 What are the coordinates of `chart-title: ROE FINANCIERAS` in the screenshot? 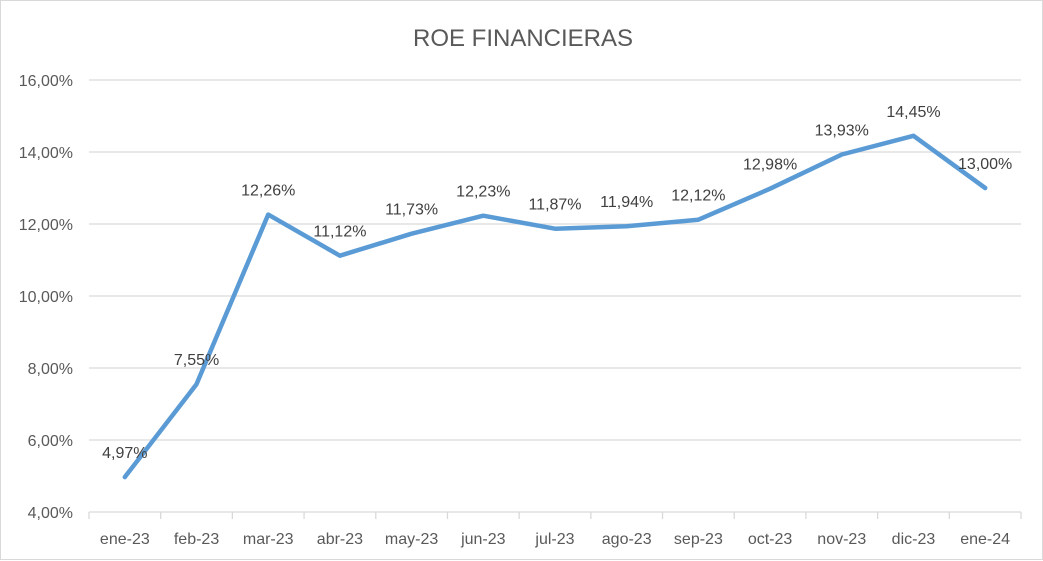 It's located at (523, 38).